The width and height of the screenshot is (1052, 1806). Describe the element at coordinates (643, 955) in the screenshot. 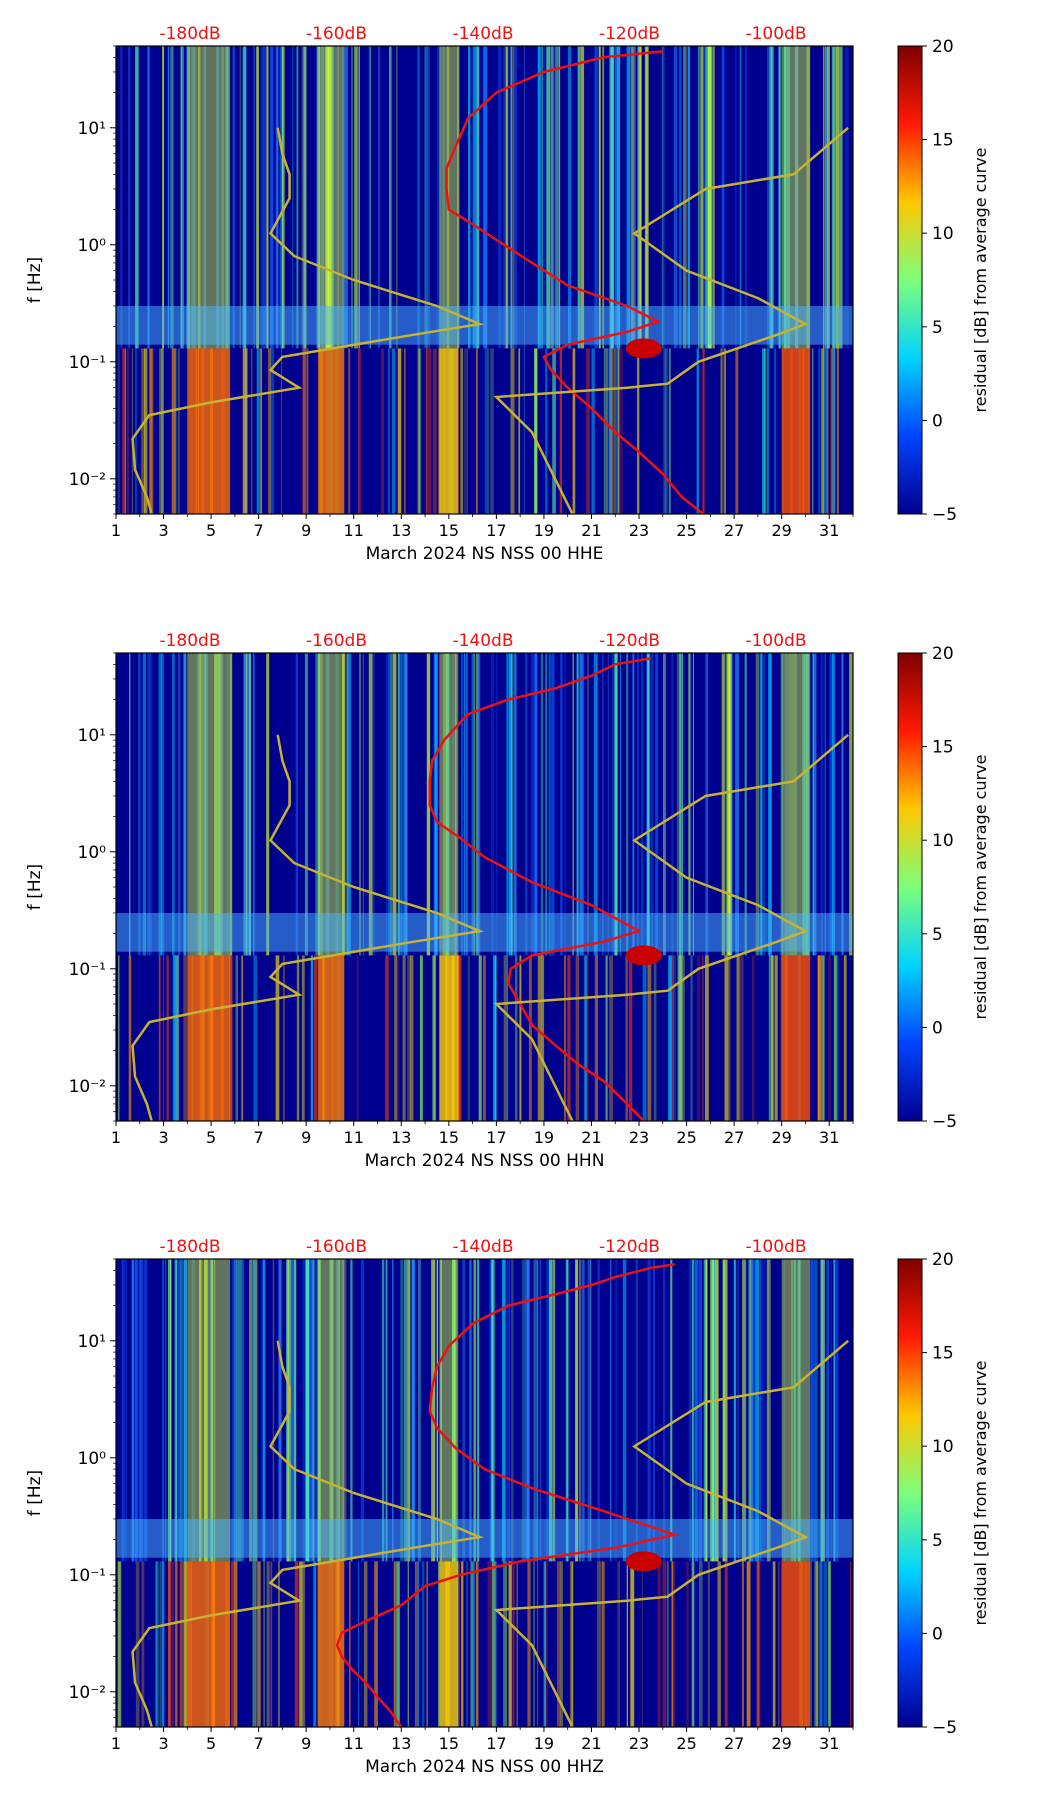

I see `heatmap-hotspot` at that location.